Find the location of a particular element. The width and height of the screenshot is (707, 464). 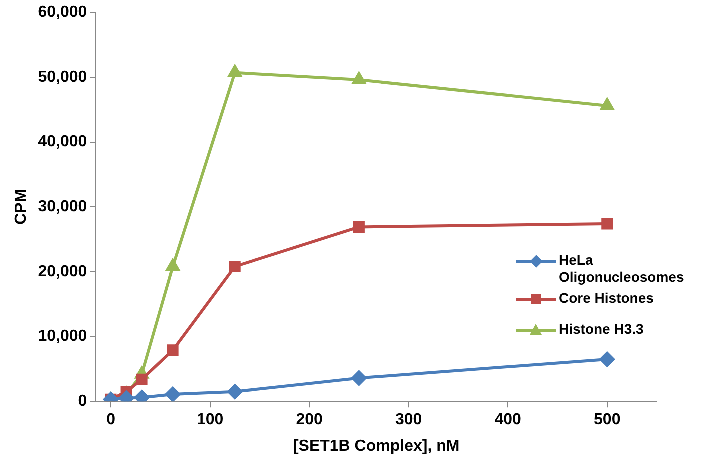

legend-label: Core Histones is located at coordinates (607, 298).